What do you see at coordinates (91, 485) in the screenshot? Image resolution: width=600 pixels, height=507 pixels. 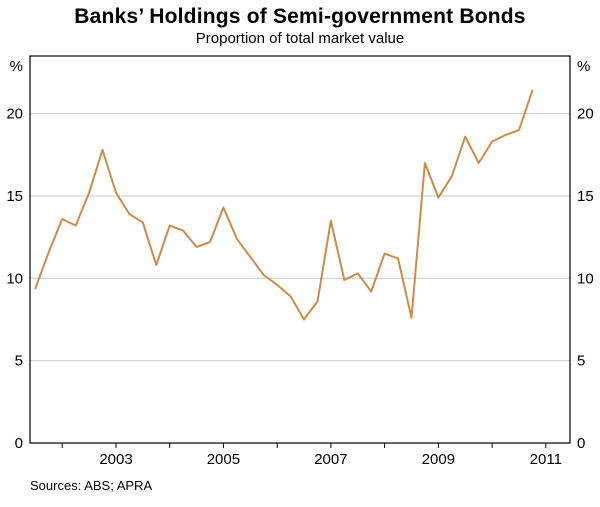 I see `source-note: Sources: ABS; APRA` at bounding box center [91, 485].